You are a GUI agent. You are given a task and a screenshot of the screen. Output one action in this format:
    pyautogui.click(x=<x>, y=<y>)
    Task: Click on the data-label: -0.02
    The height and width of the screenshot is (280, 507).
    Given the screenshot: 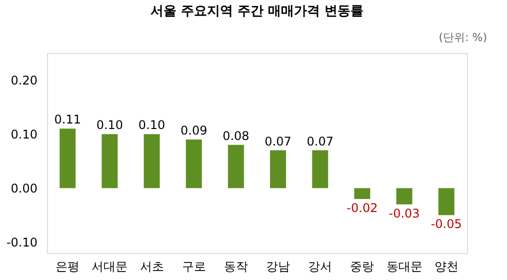 What is the action you would take?
    pyautogui.click(x=362, y=207)
    